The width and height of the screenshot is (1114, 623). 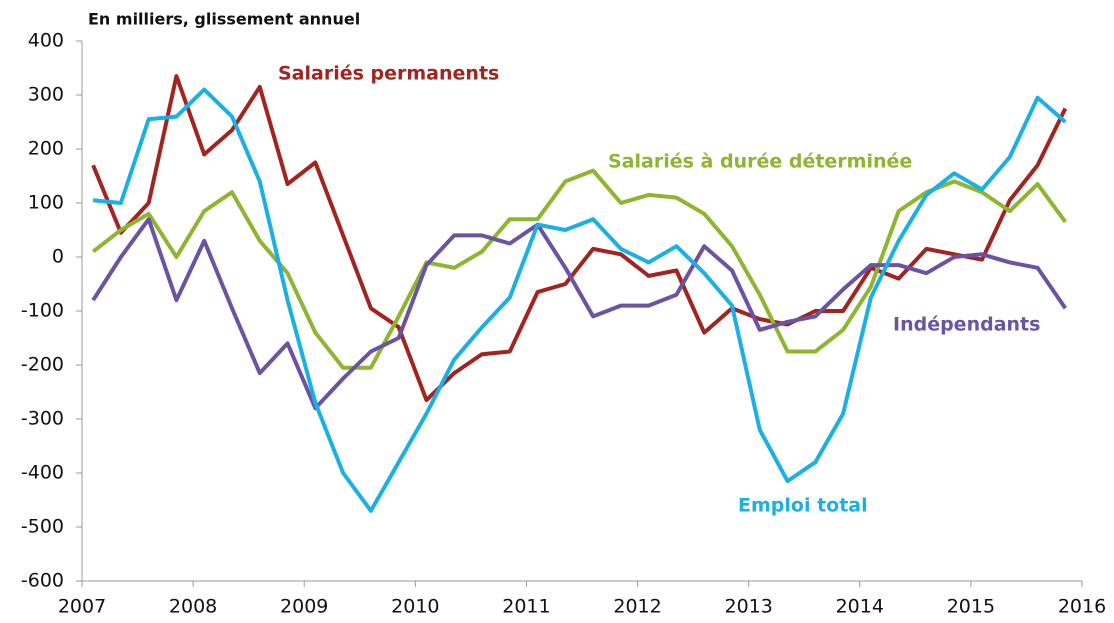 What do you see at coordinates (46, 203) in the screenshot?
I see `y-tick-label: 100` at bounding box center [46, 203].